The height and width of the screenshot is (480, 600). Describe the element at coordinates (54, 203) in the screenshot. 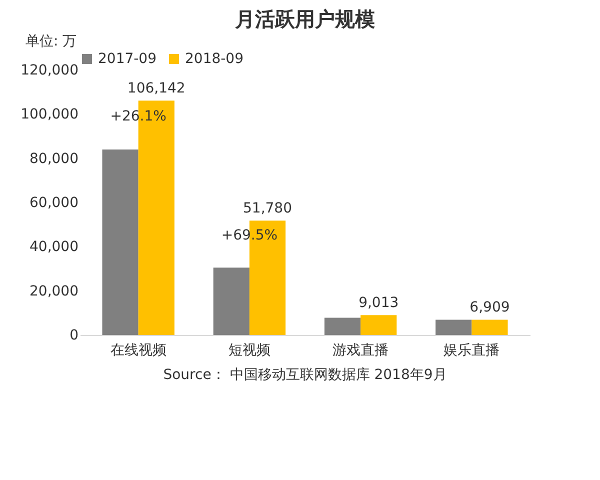

I see `y-tick-label: 60,000` at that location.